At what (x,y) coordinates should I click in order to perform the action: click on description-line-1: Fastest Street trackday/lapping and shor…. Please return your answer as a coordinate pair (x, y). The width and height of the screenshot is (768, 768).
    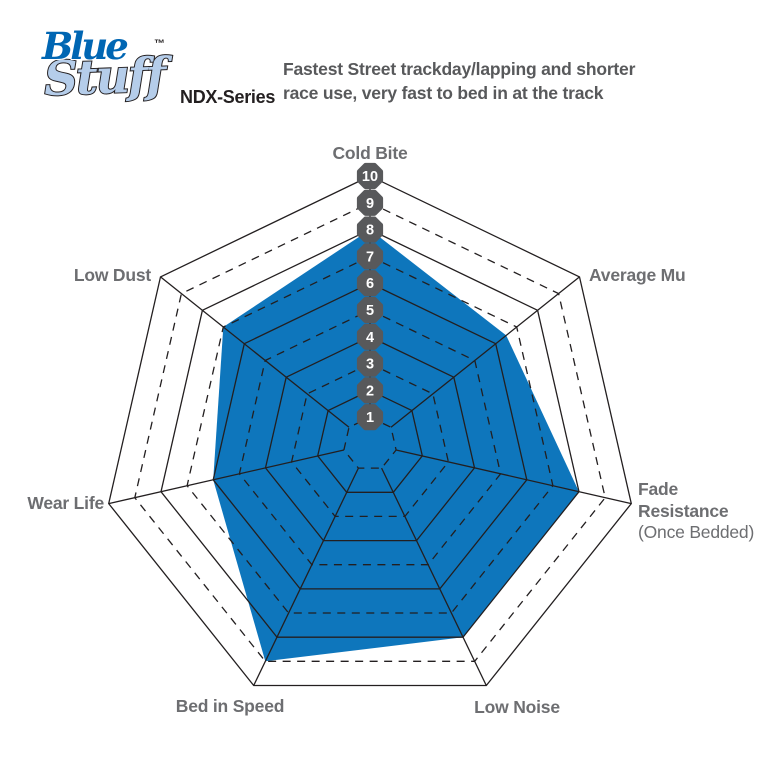
    Looking at the image, I should click on (459, 69).